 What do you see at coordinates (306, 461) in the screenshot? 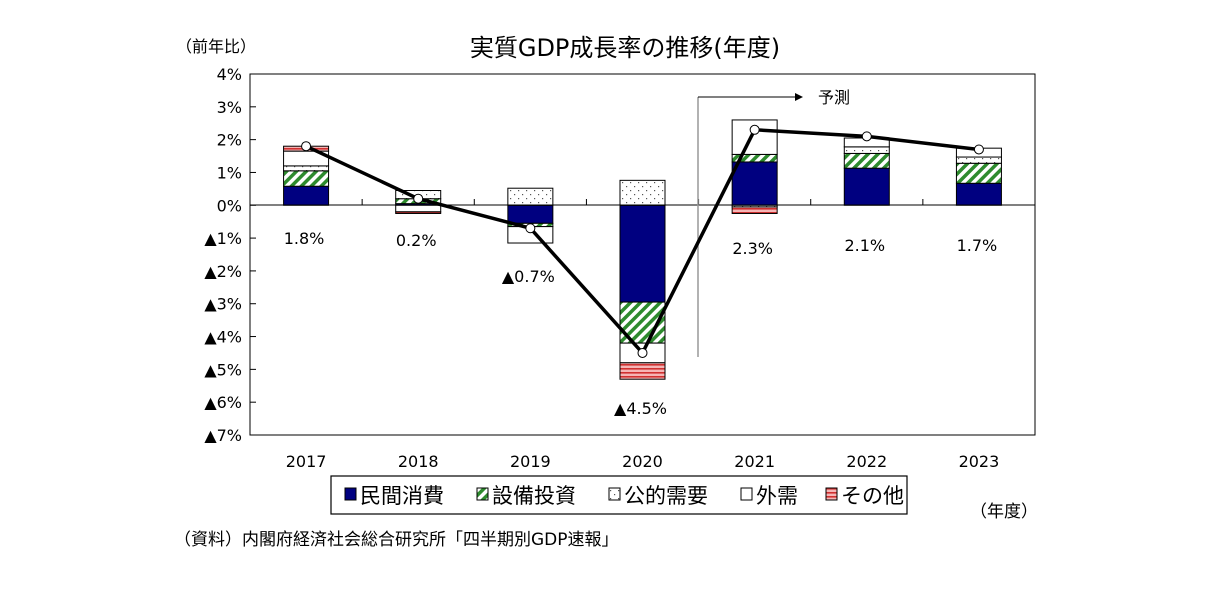
I see `x-tick-label: 2017` at bounding box center [306, 461].